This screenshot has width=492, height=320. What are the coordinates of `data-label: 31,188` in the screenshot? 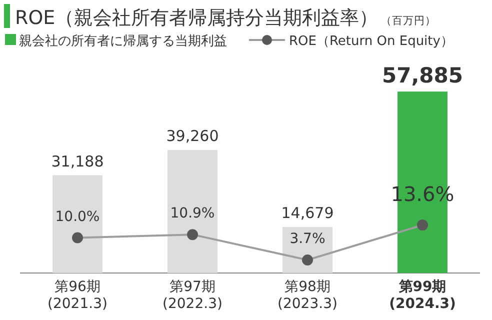 It's located at (77, 161).